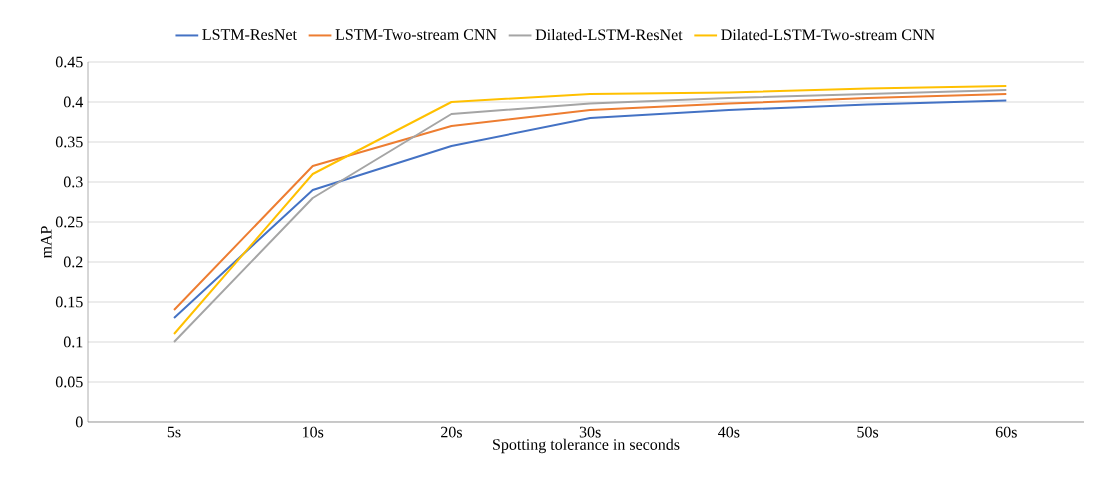 This screenshot has height=492, width=1096. What do you see at coordinates (69, 222) in the screenshot?
I see `y-tick-label: 0.25` at bounding box center [69, 222].